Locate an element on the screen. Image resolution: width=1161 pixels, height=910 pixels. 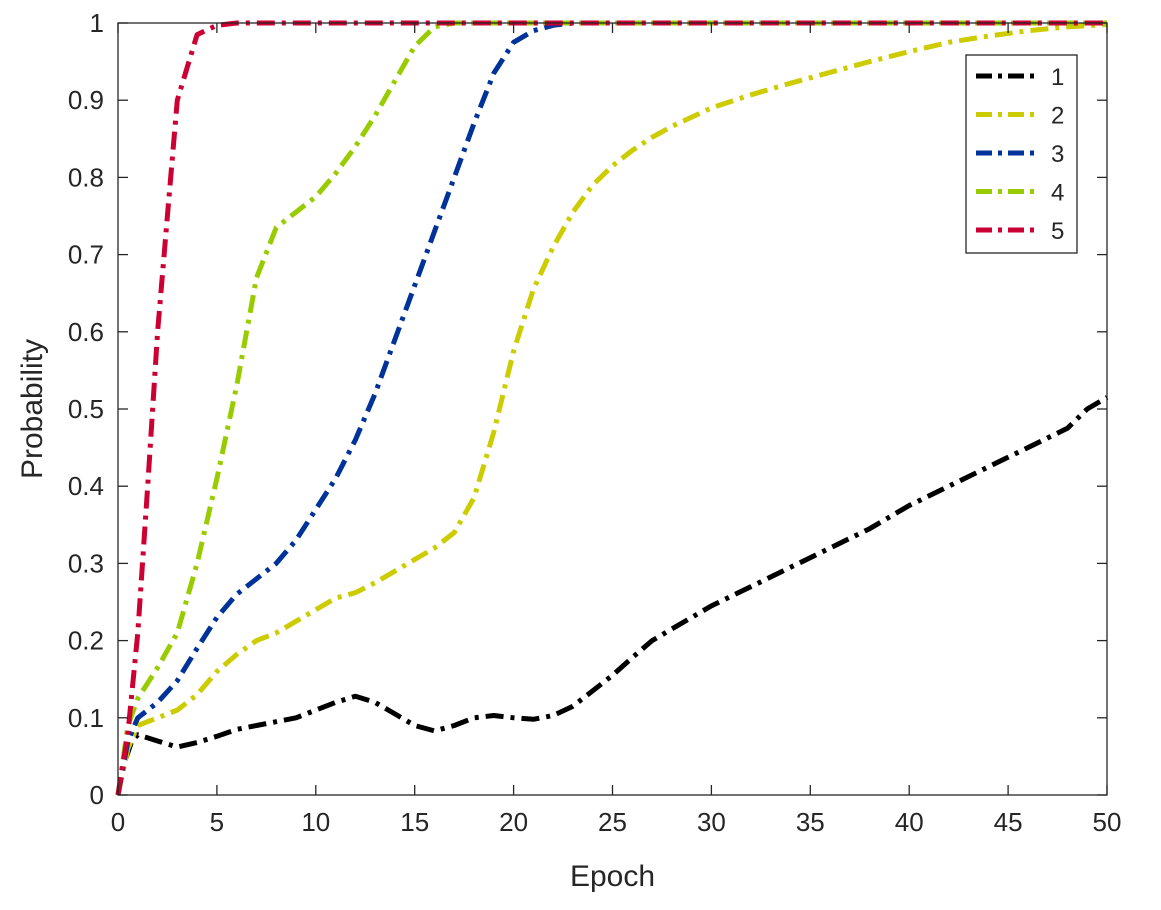
x-tick-label-2: 10 is located at coordinates (315, 822).